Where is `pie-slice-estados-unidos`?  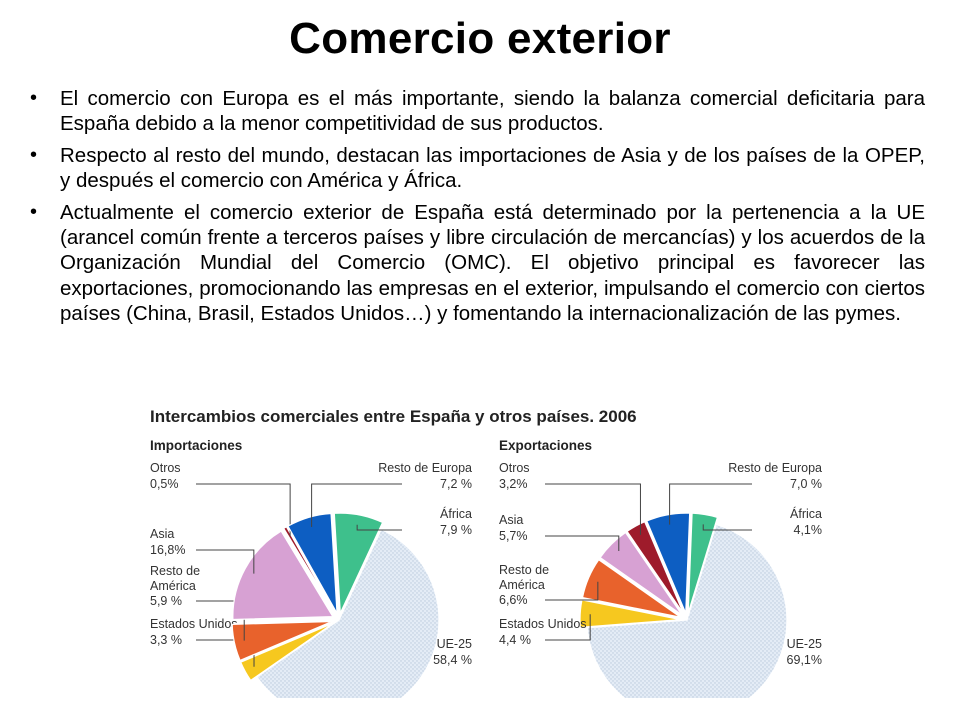
pie-slice-estados-unidos is located at coordinates (286, 652).